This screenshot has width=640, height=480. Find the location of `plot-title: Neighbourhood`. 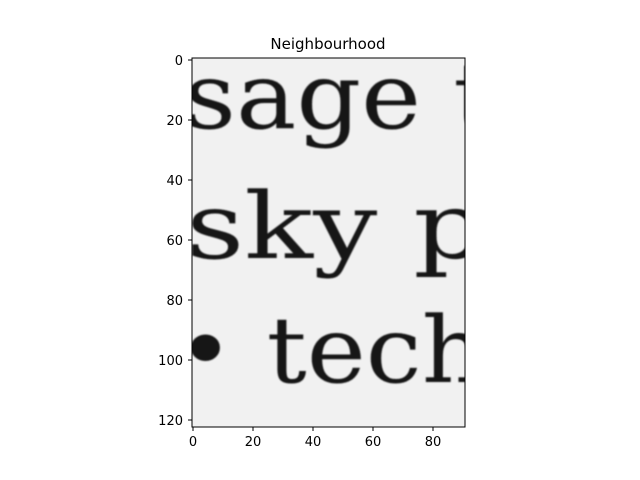

plot-title: Neighbourhood is located at coordinates (327, 44).